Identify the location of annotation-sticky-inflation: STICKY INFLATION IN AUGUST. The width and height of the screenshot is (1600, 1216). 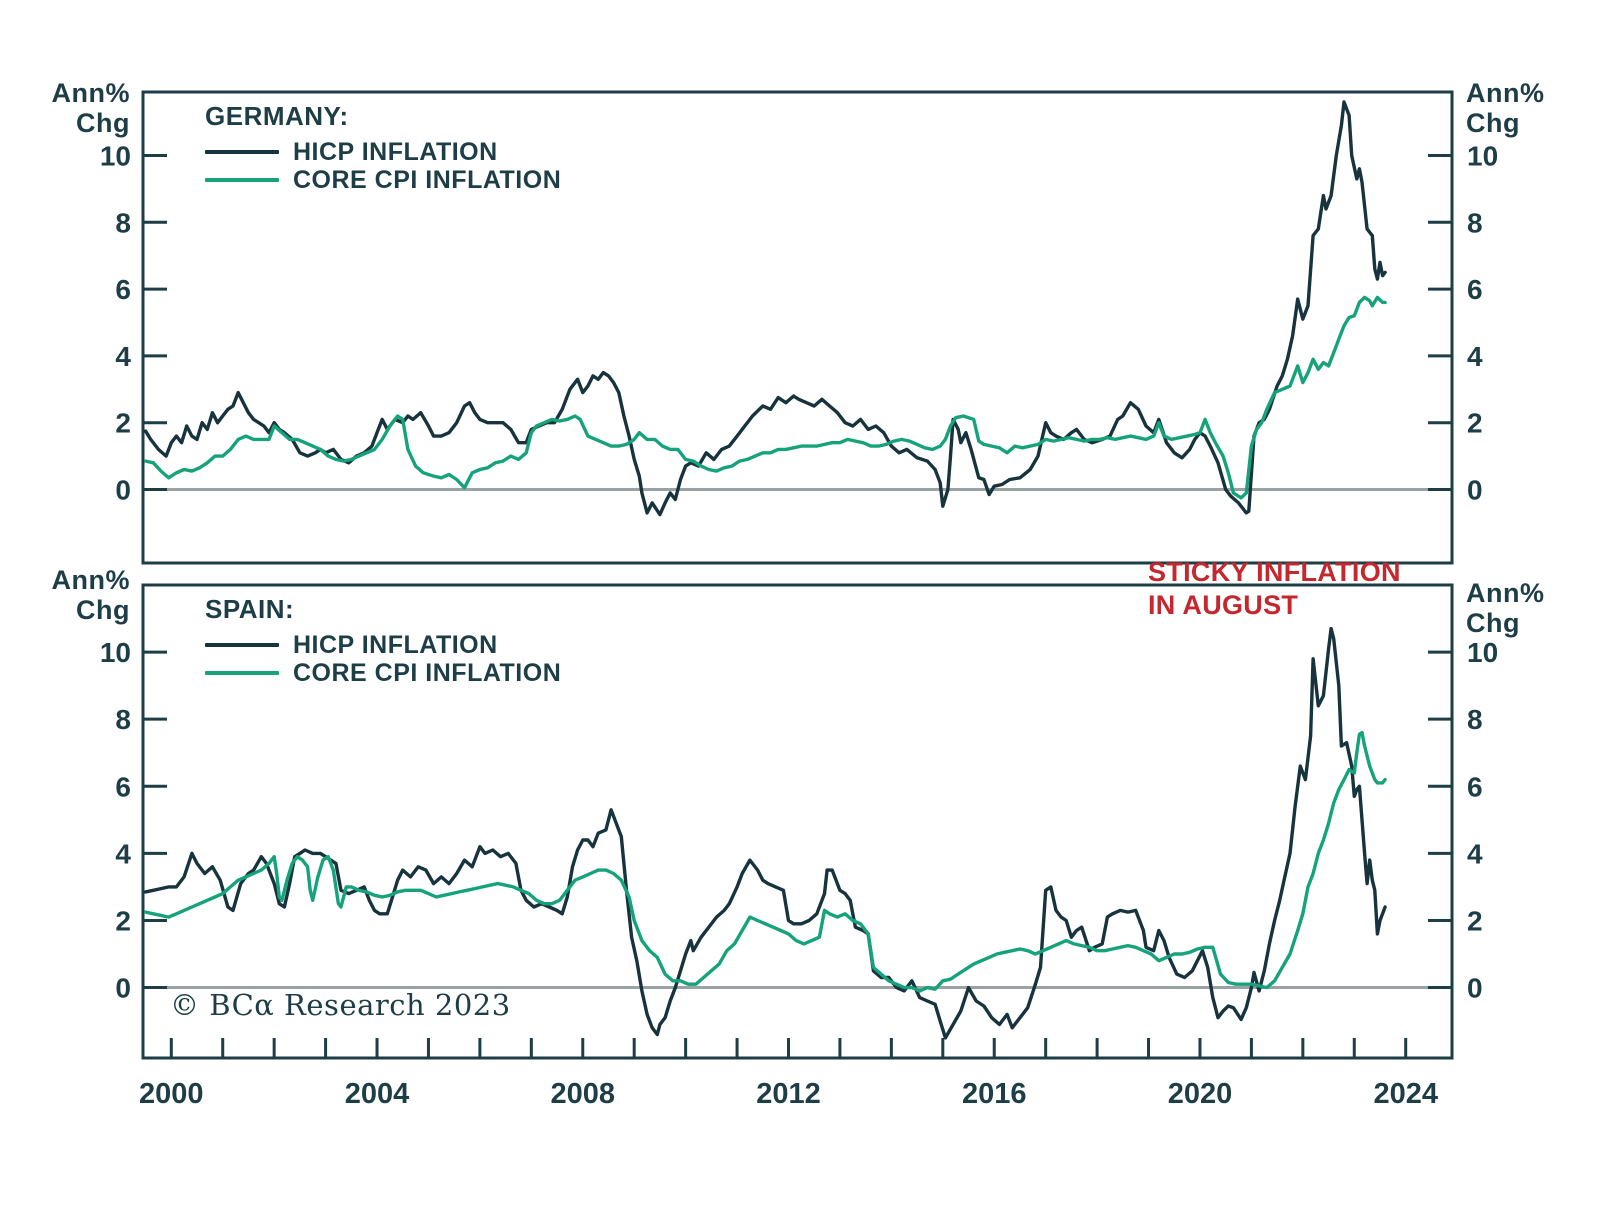
(1283, 589).